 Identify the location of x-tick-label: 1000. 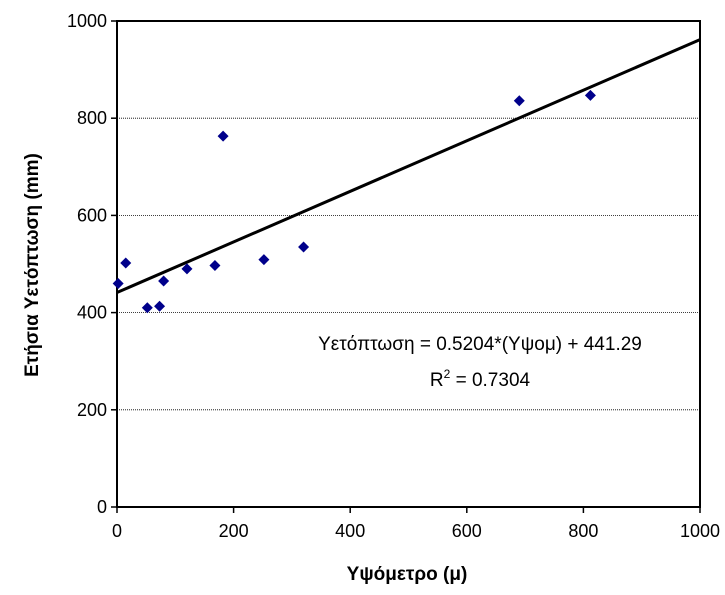
(700, 531).